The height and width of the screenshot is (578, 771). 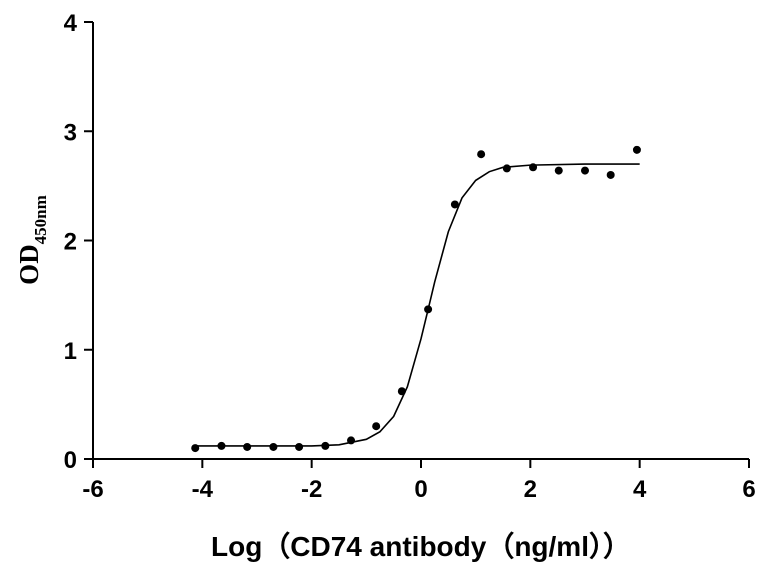 What do you see at coordinates (311, 489) in the screenshot?
I see `x-tick-label: -2` at bounding box center [311, 489].